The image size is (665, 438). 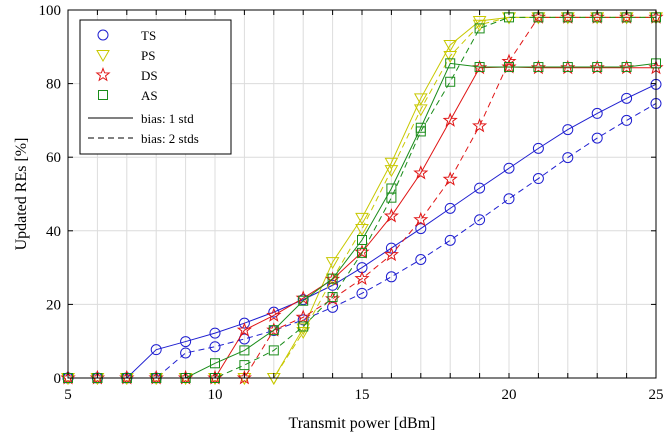 I want to click on y-tick-label: 60, so click(x=53, y=158).